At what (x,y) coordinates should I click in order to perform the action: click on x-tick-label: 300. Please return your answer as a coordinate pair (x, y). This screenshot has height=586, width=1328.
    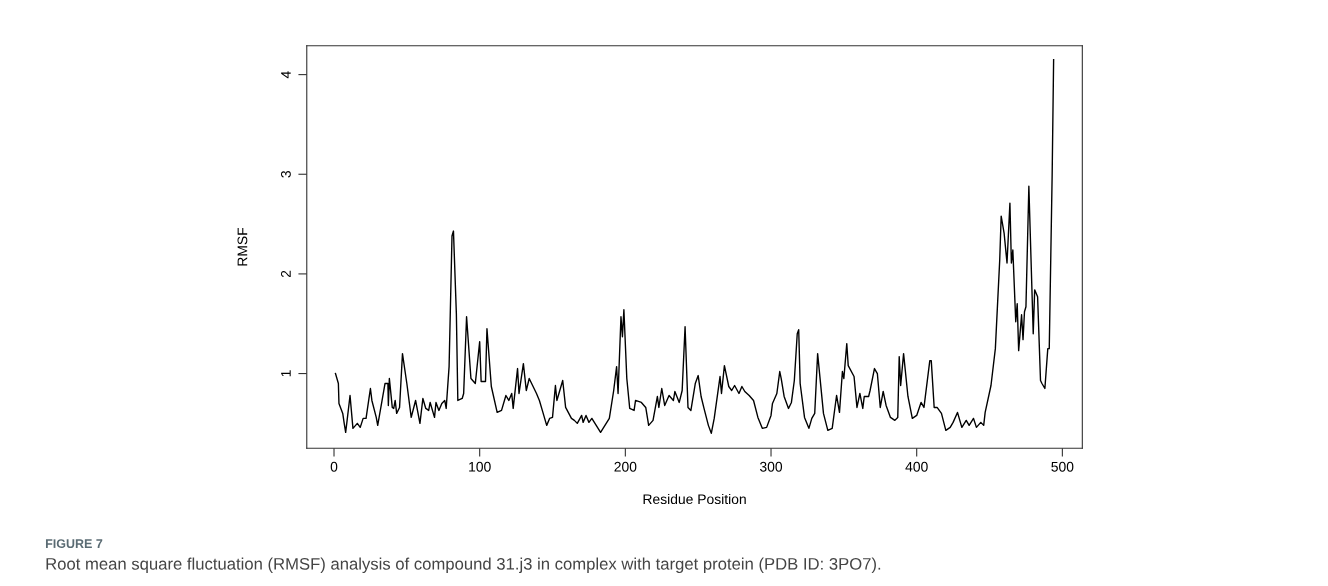
    Looking at the image, I should click on (771, 466).